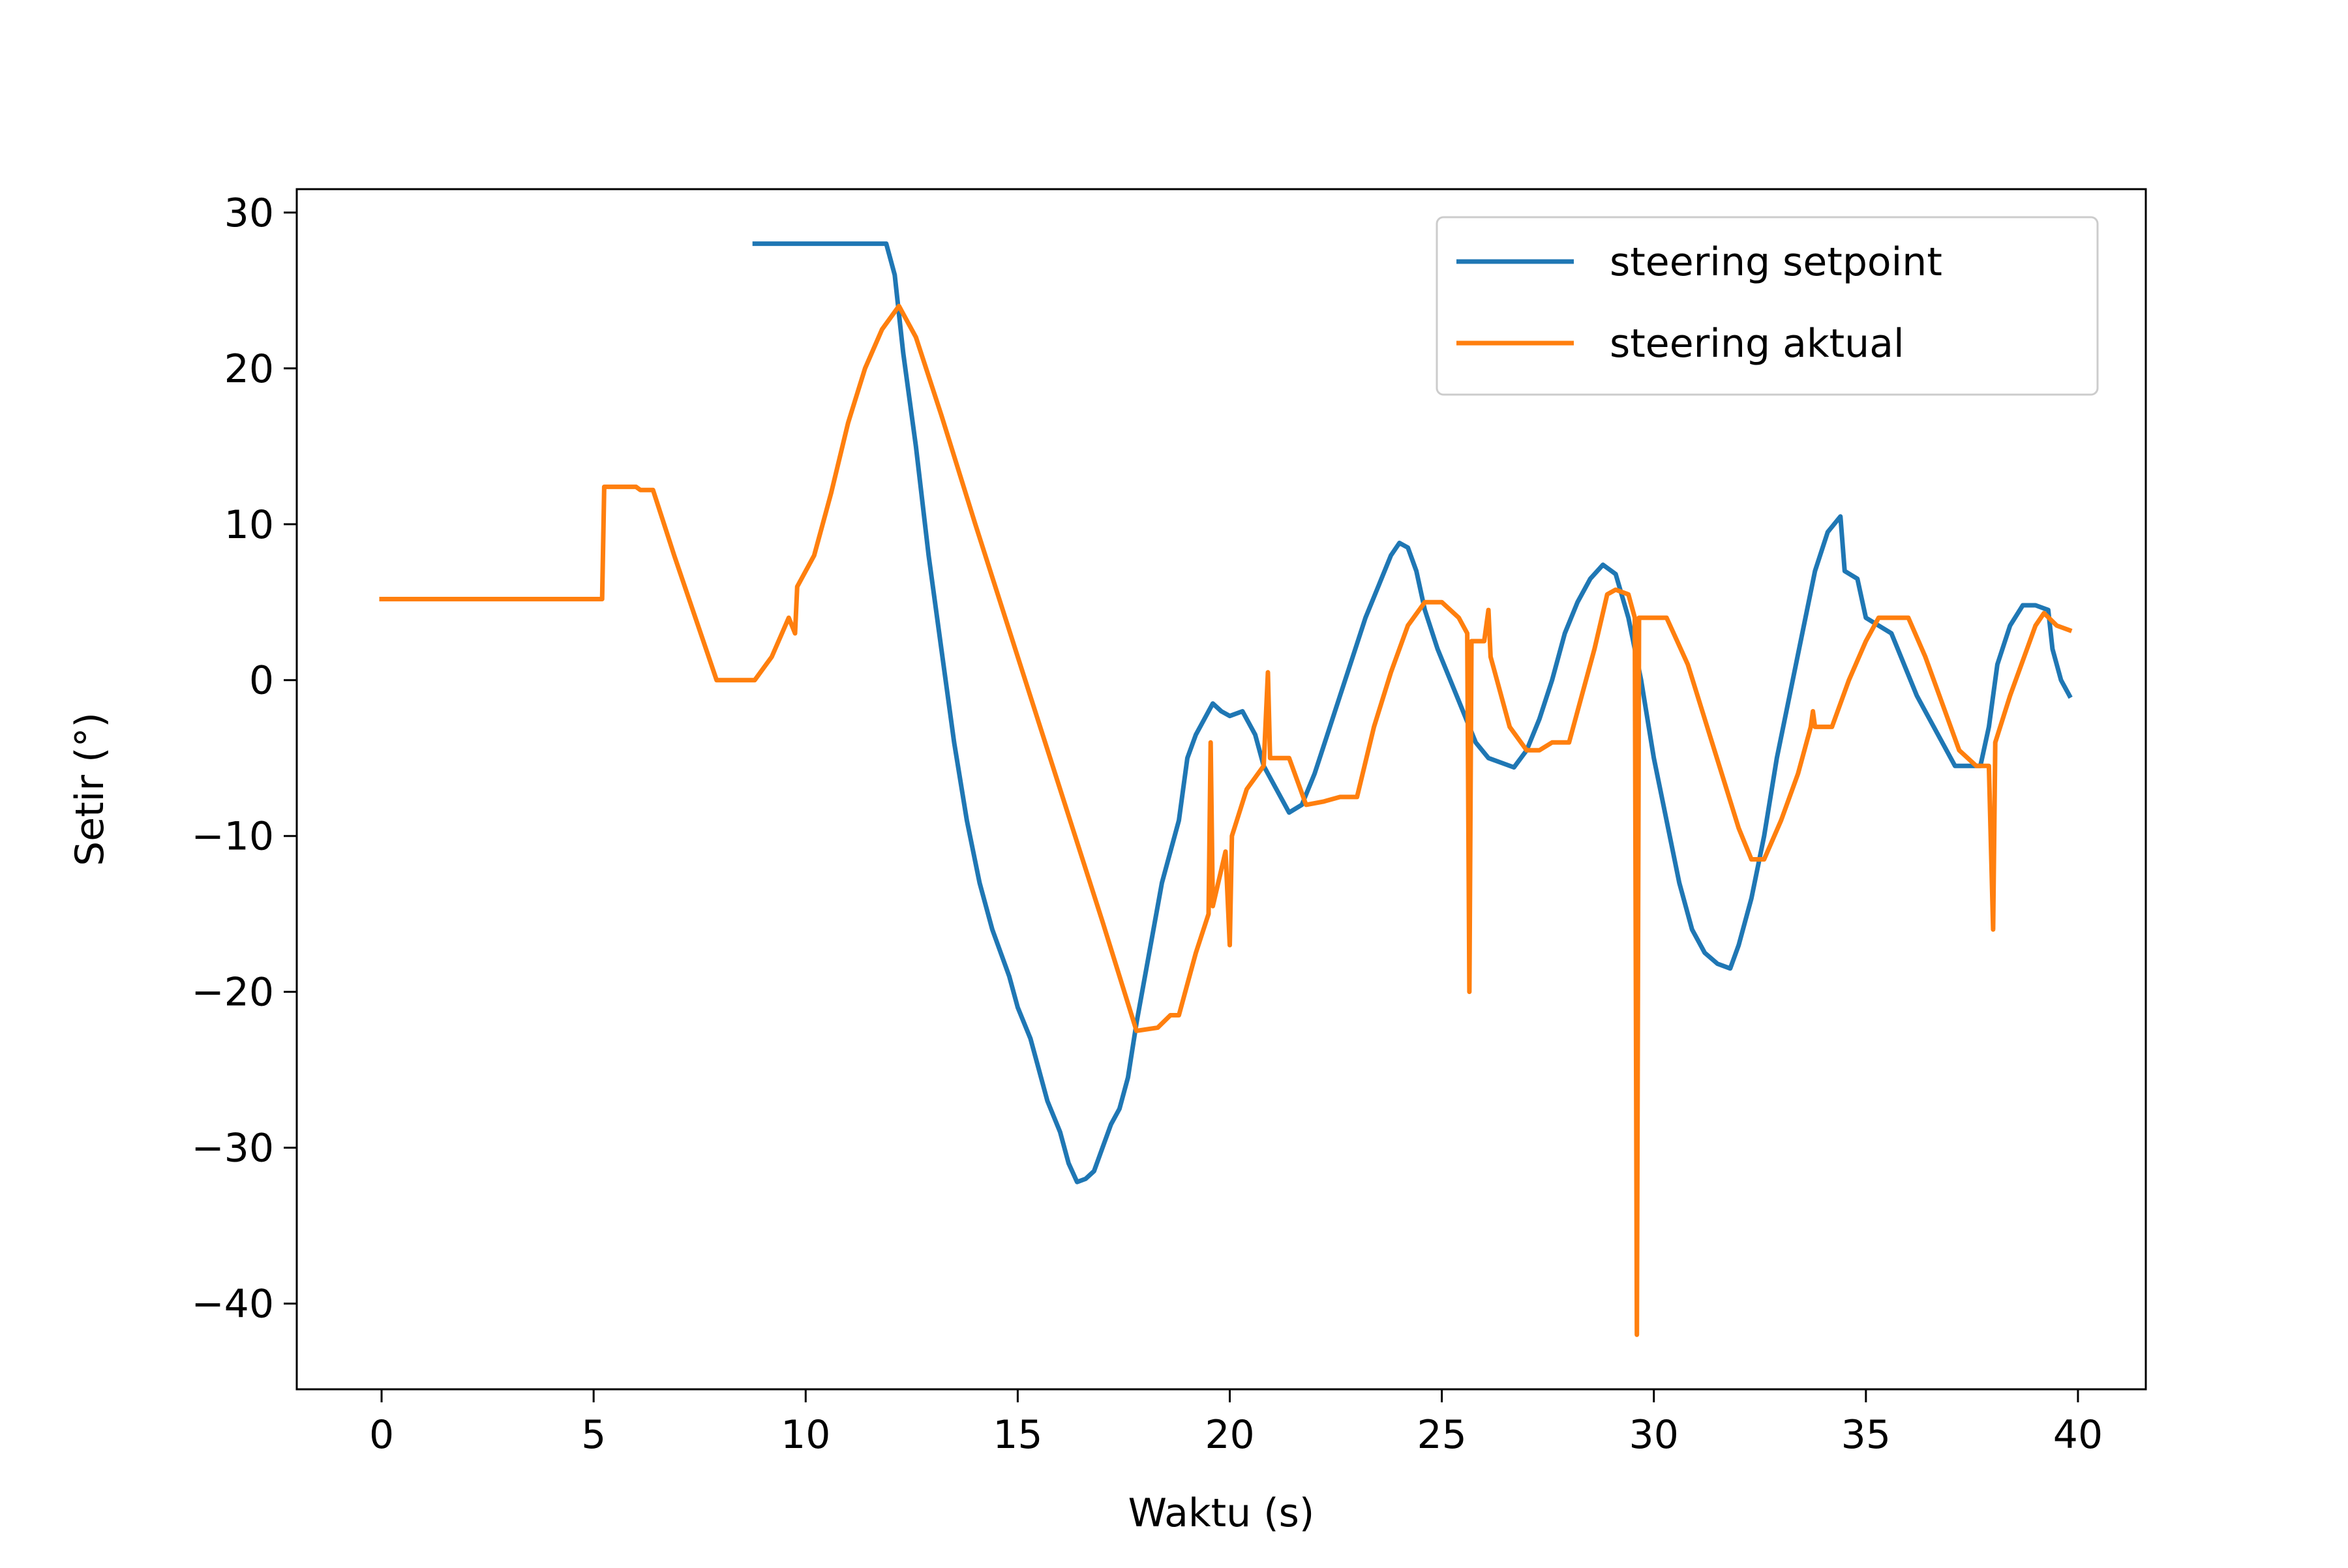 This screenshot has height=1568, width=2348. I want to click on y-axis-label: Setir (°), so click(90, 789).